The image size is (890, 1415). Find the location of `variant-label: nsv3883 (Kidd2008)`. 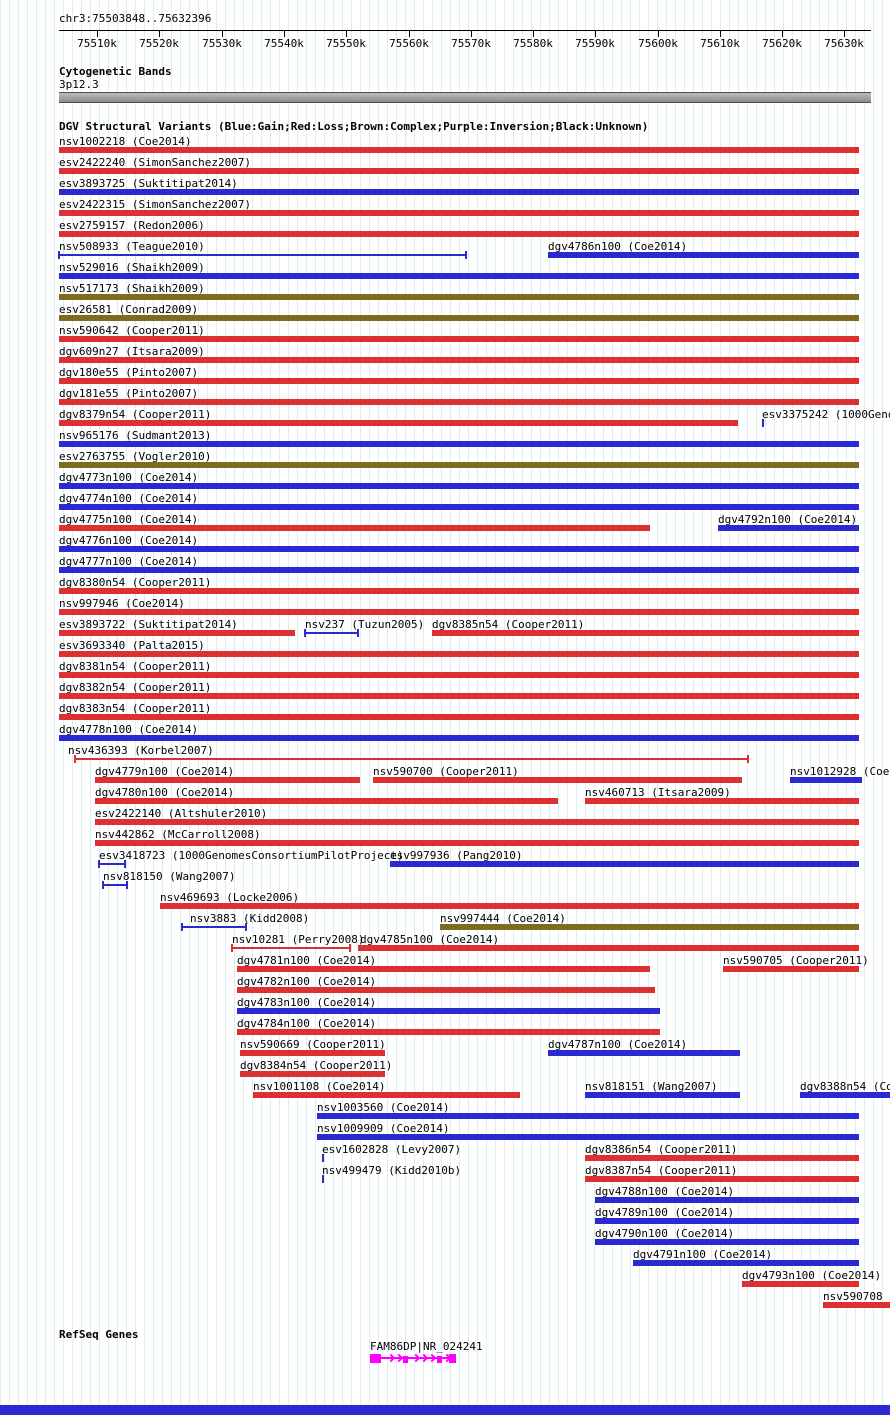

variant-label: nsv3883 (Kidd2008) is located at coordinates (250, 918).